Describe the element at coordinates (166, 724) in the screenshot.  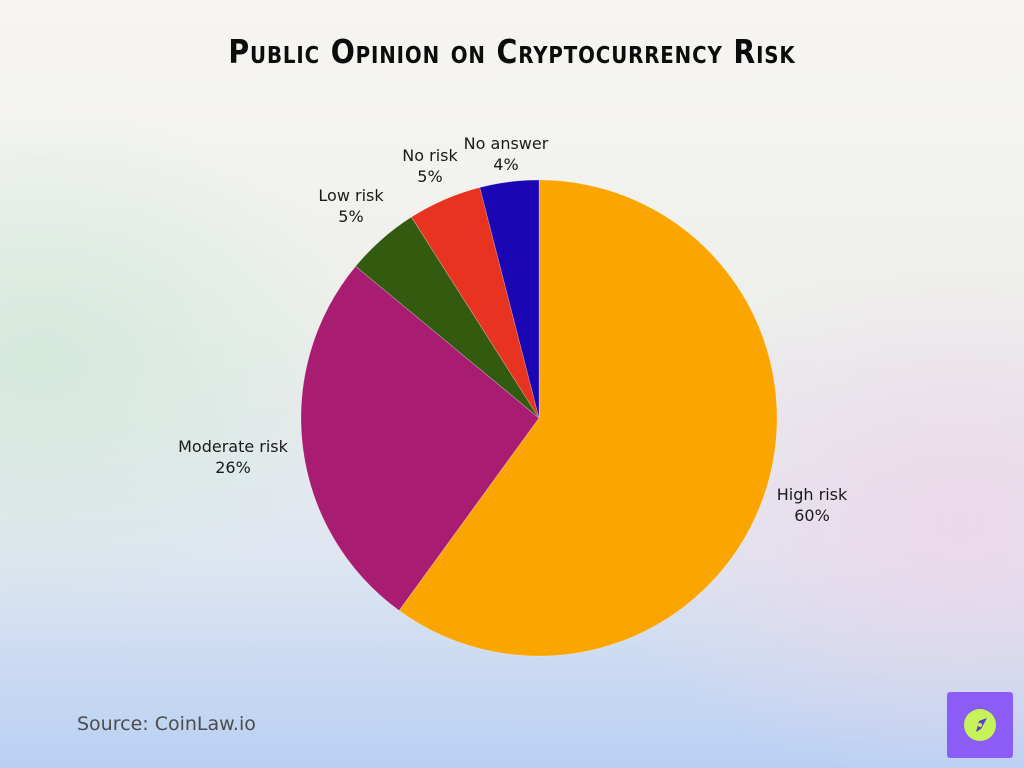
I see `source-note: Source: CoinLaw.io` at that location.